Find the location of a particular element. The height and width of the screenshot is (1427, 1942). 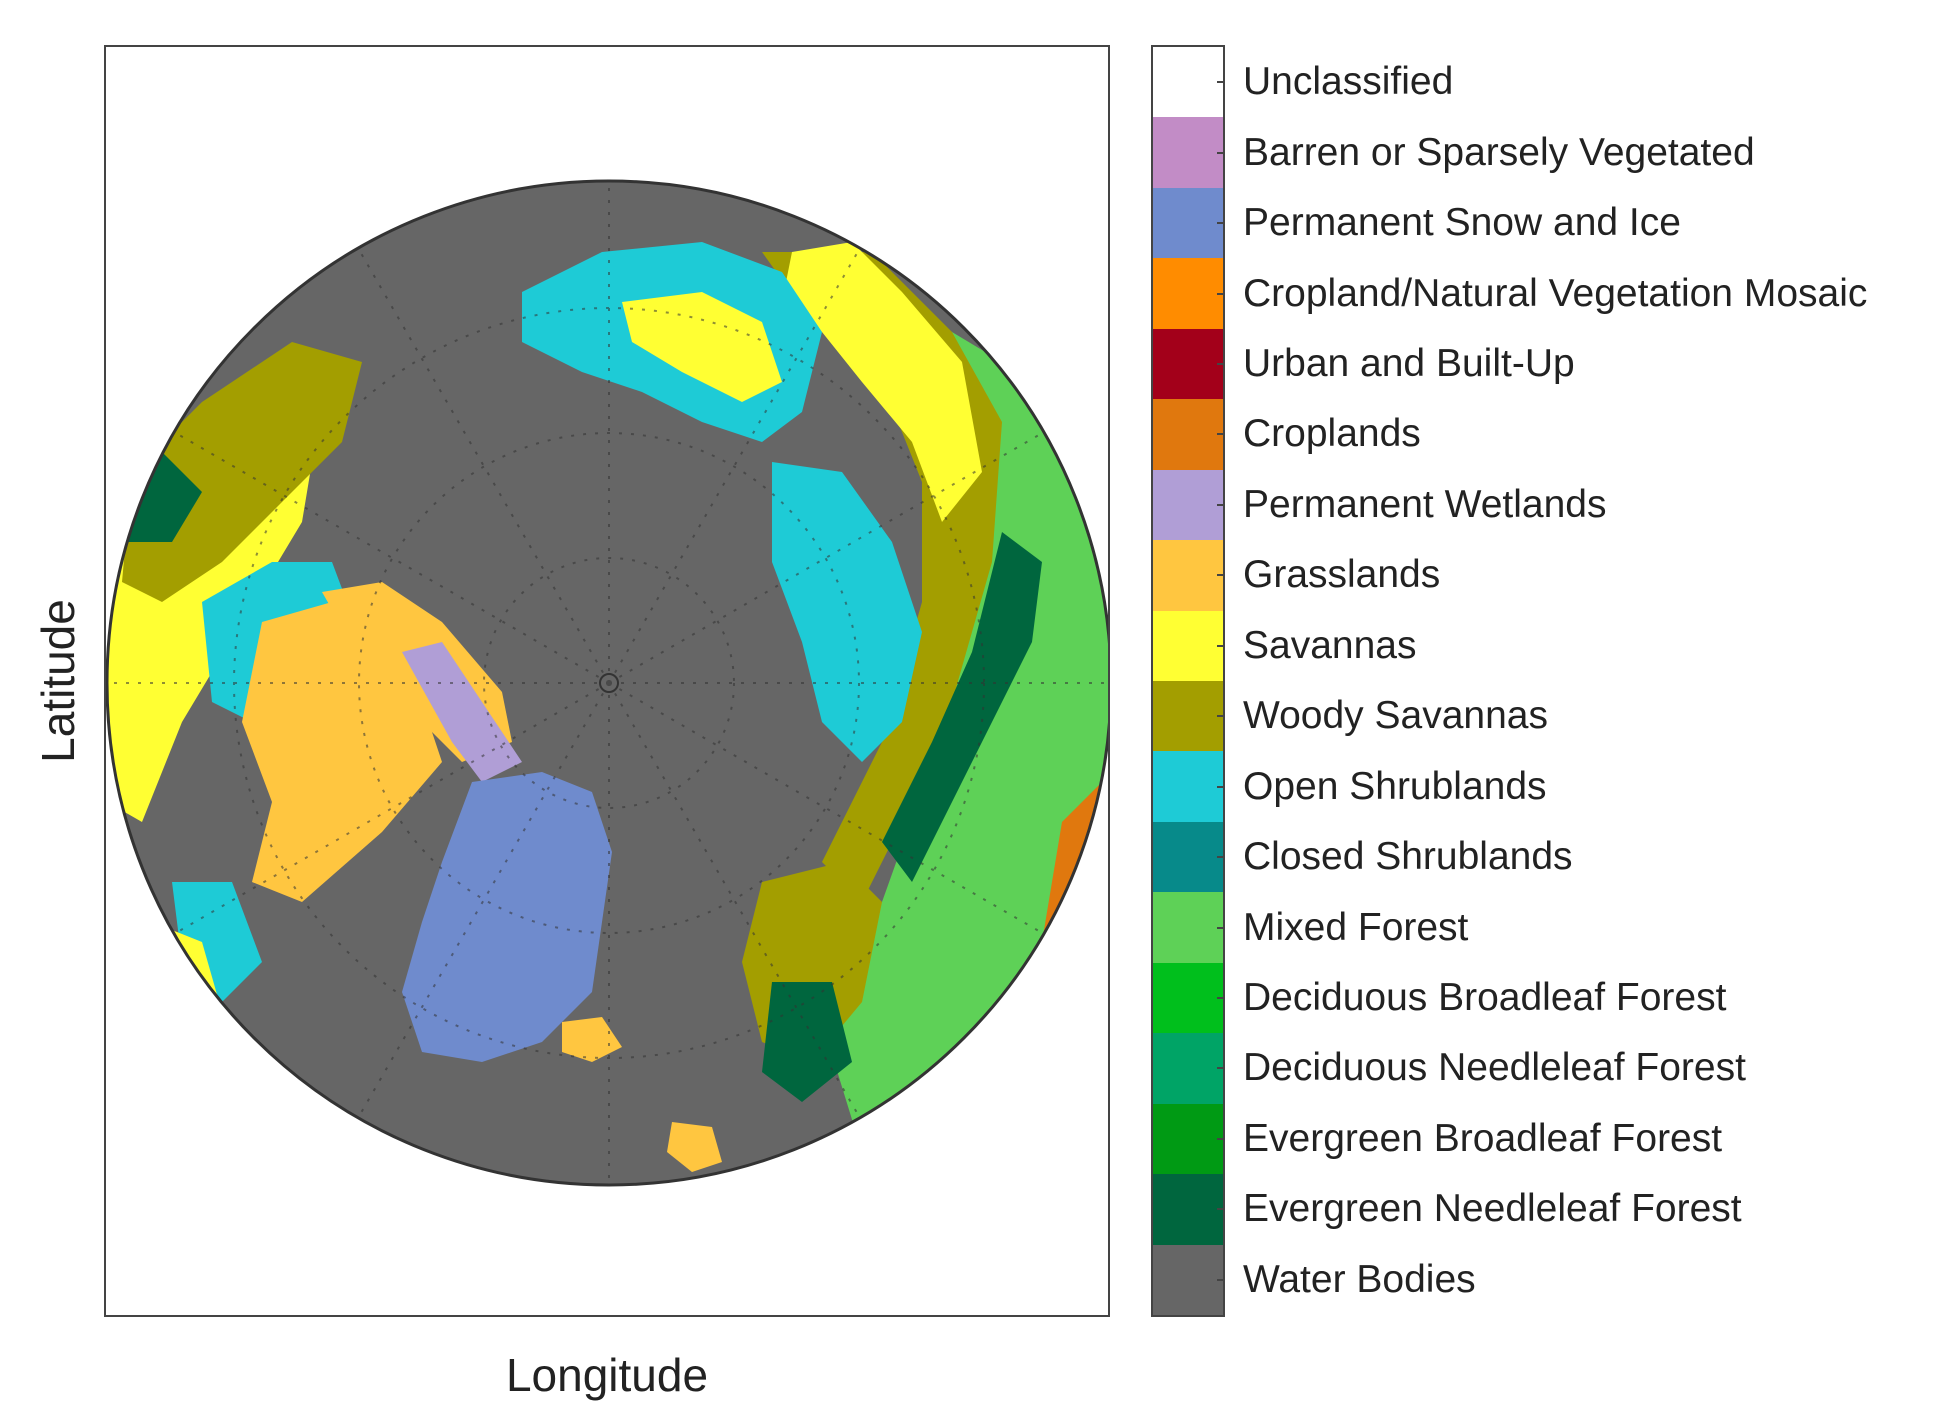

legend-label-evergreen-broadleaf-forest: Evergreen Broadleaf Forest is located at coordinates (1483, 1138).